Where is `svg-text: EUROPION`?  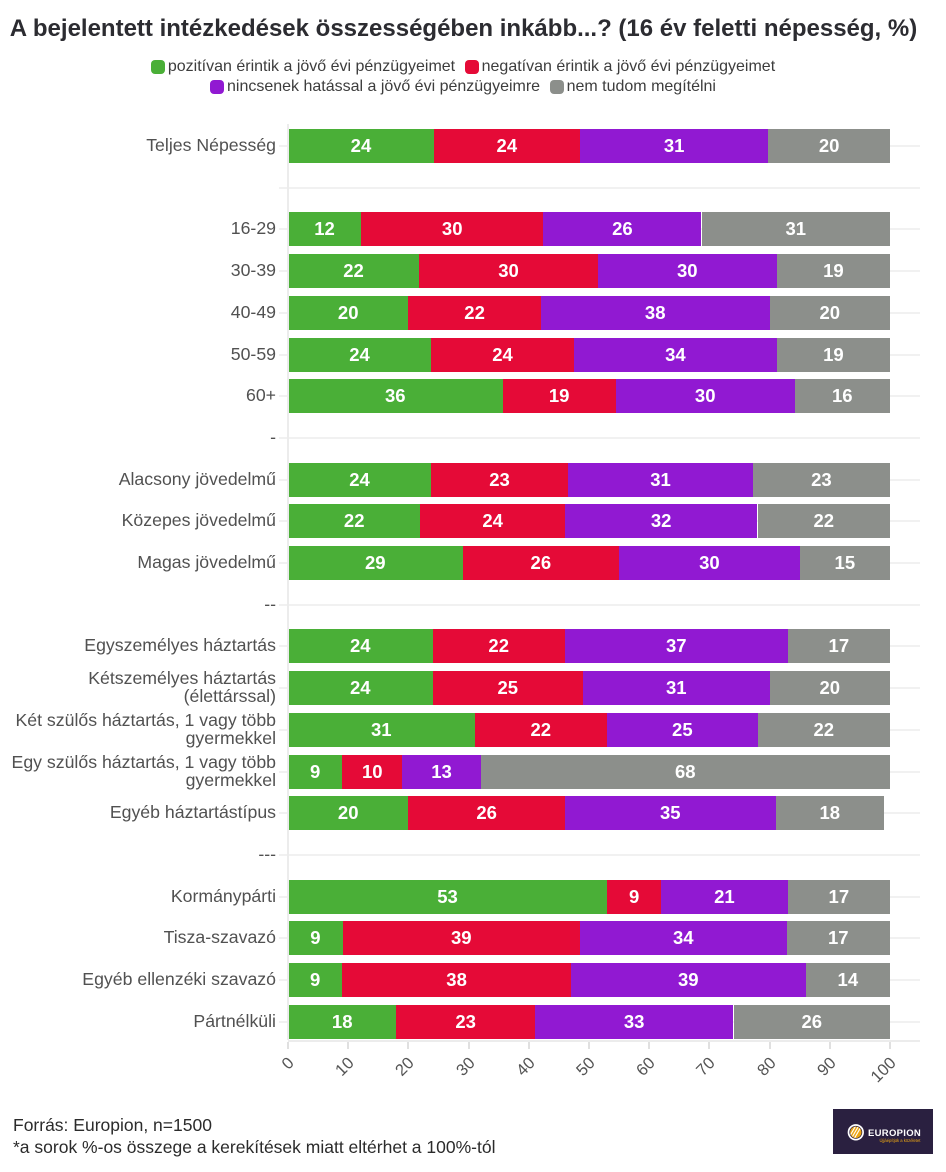
svg-text: EUROPION is located at coordinates (894, 1133).